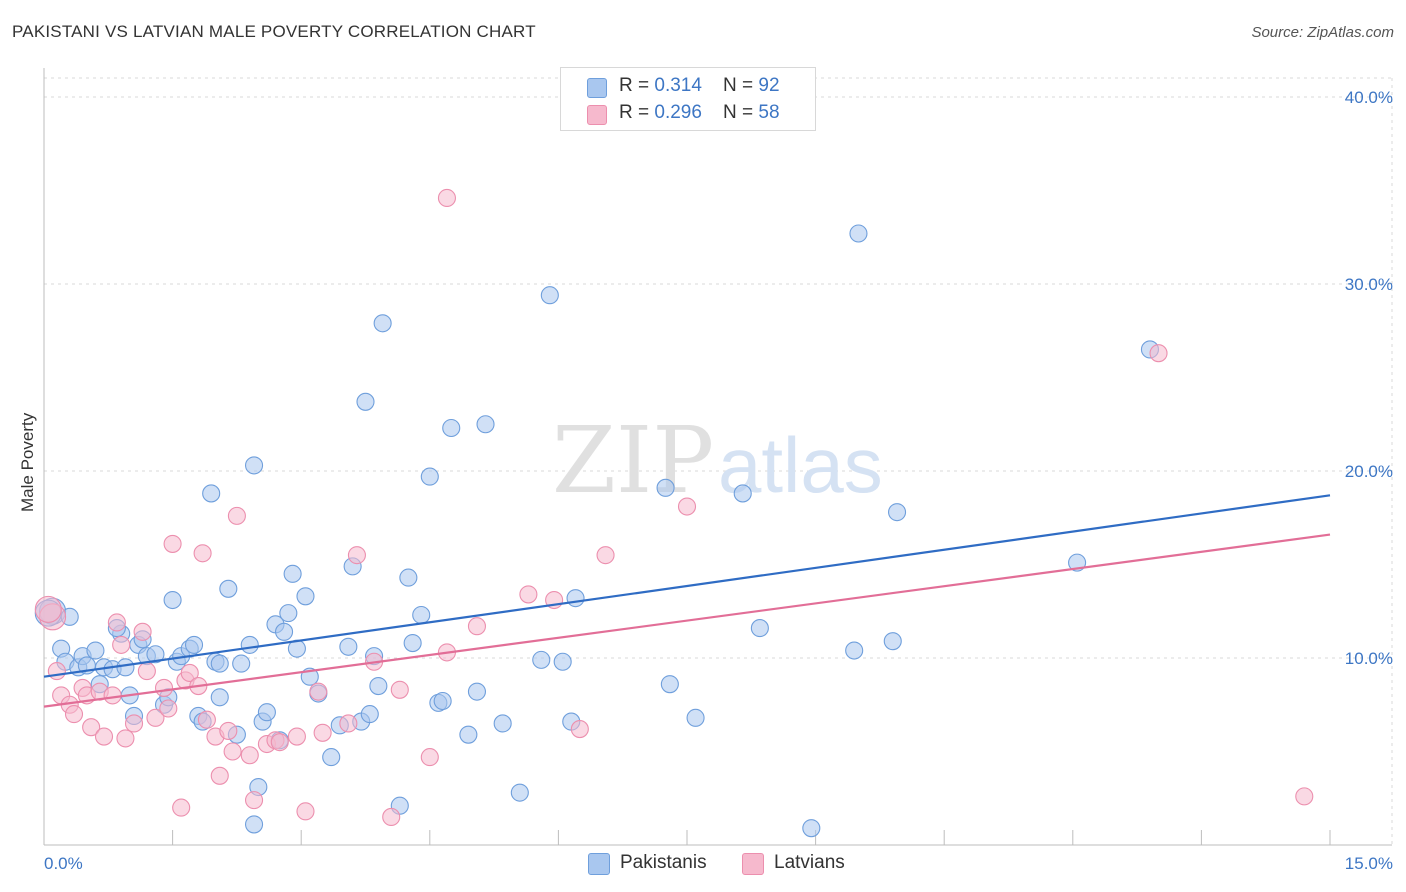 Image resolution: width=1406 pixels, height=892 pixels. What do you see at coordinates (717, 460) in the screenshot?
I see `watermark: ZIP atlas` at bounding box center [717, 460].